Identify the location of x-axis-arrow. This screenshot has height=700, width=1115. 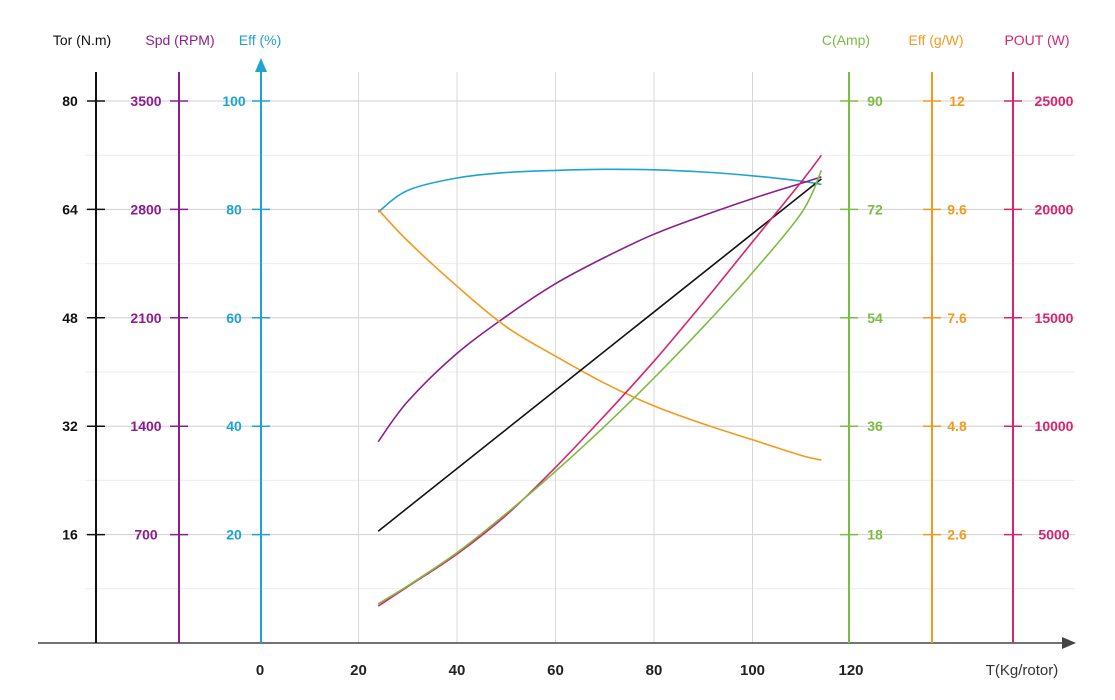
(1069, 643).